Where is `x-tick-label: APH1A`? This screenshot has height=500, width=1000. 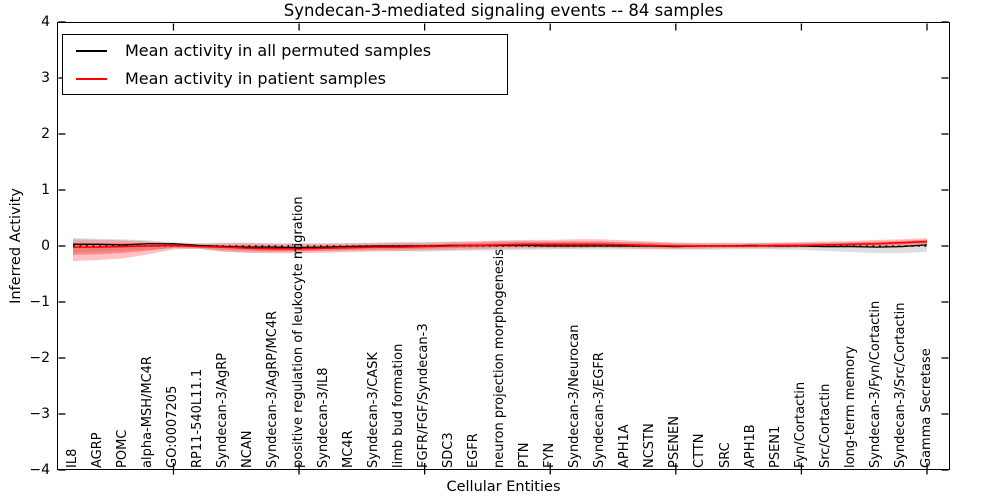
x-tick-label: APH1A is located at coordinates (625, 446).